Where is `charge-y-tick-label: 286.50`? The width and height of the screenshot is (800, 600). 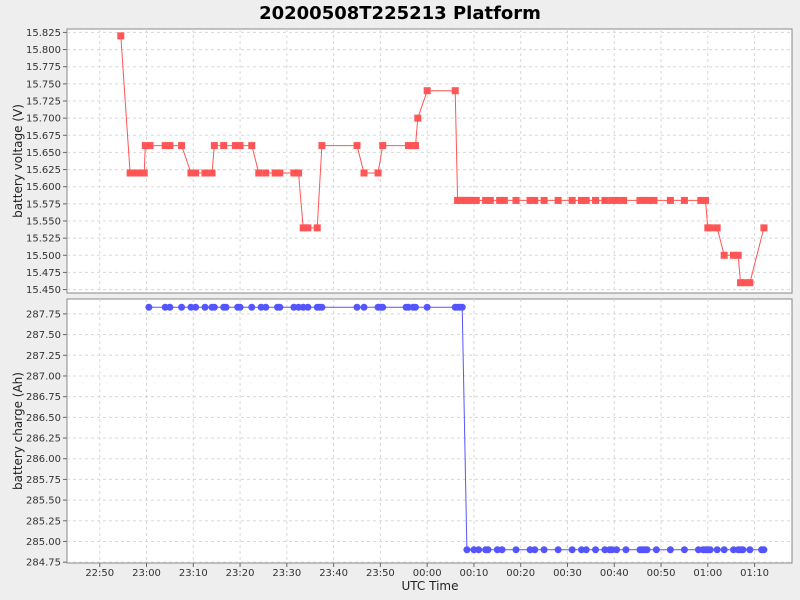 charge-y-tick-label: 286.50 is located at coordinates (43, 418).